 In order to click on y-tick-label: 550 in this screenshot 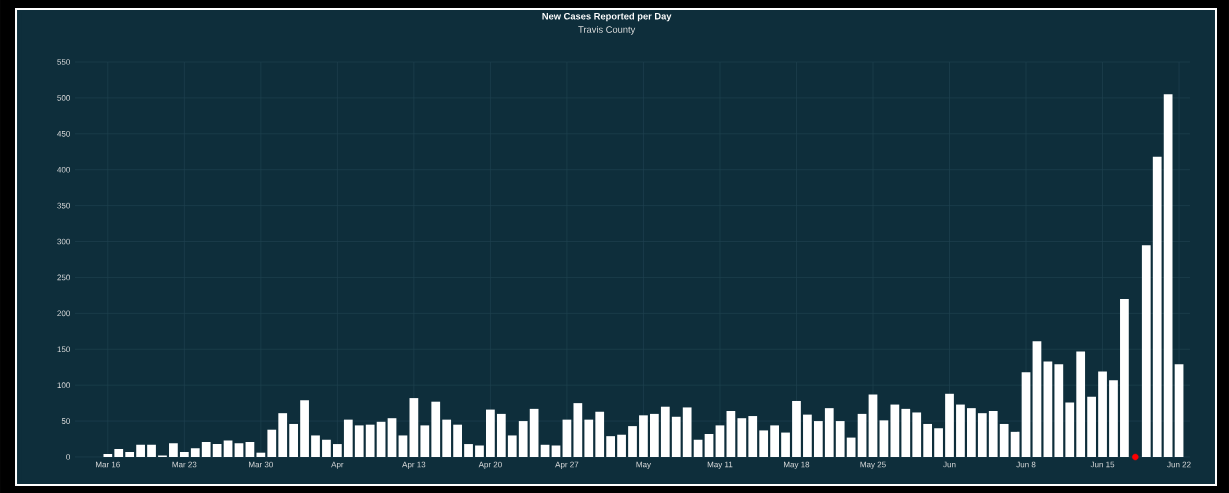, I will do `click(63, 62)`.